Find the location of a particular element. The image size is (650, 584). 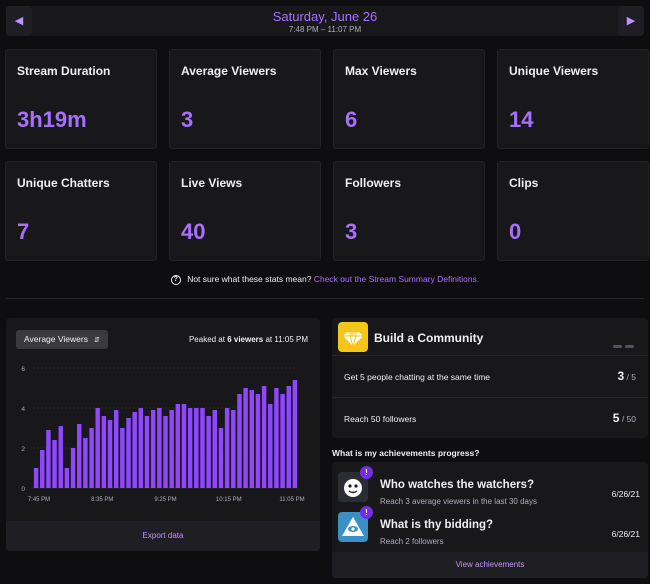

goal-current: 5 is located at coordinates (616, 418).